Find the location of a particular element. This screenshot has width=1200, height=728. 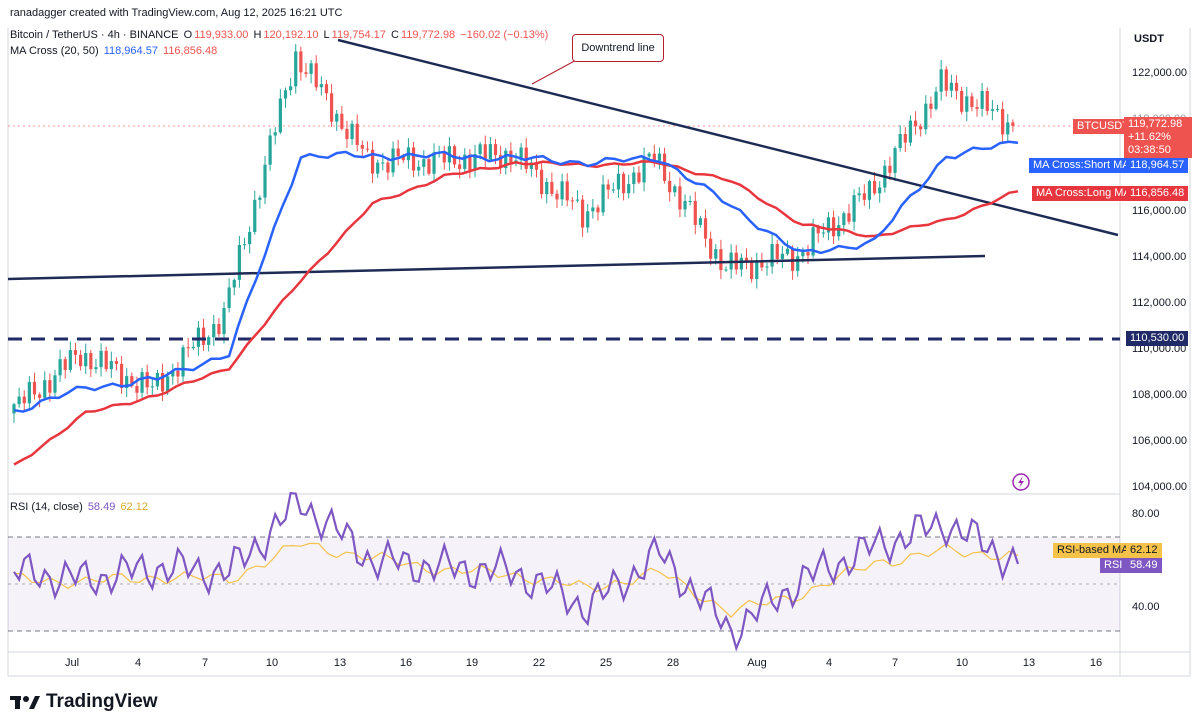

downtrend-callout: Downtrend line is located at coordinates (618, 48).